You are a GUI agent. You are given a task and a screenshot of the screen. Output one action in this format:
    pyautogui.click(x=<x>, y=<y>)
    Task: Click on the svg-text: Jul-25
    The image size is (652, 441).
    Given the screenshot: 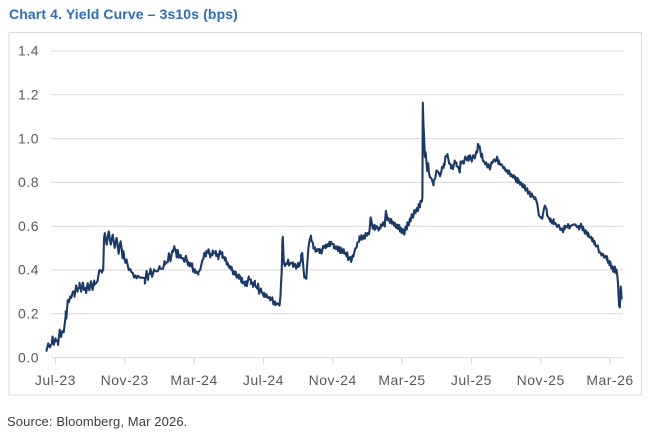 What is the action you would take?
    pyautogui.click(x=471, y=380)
    